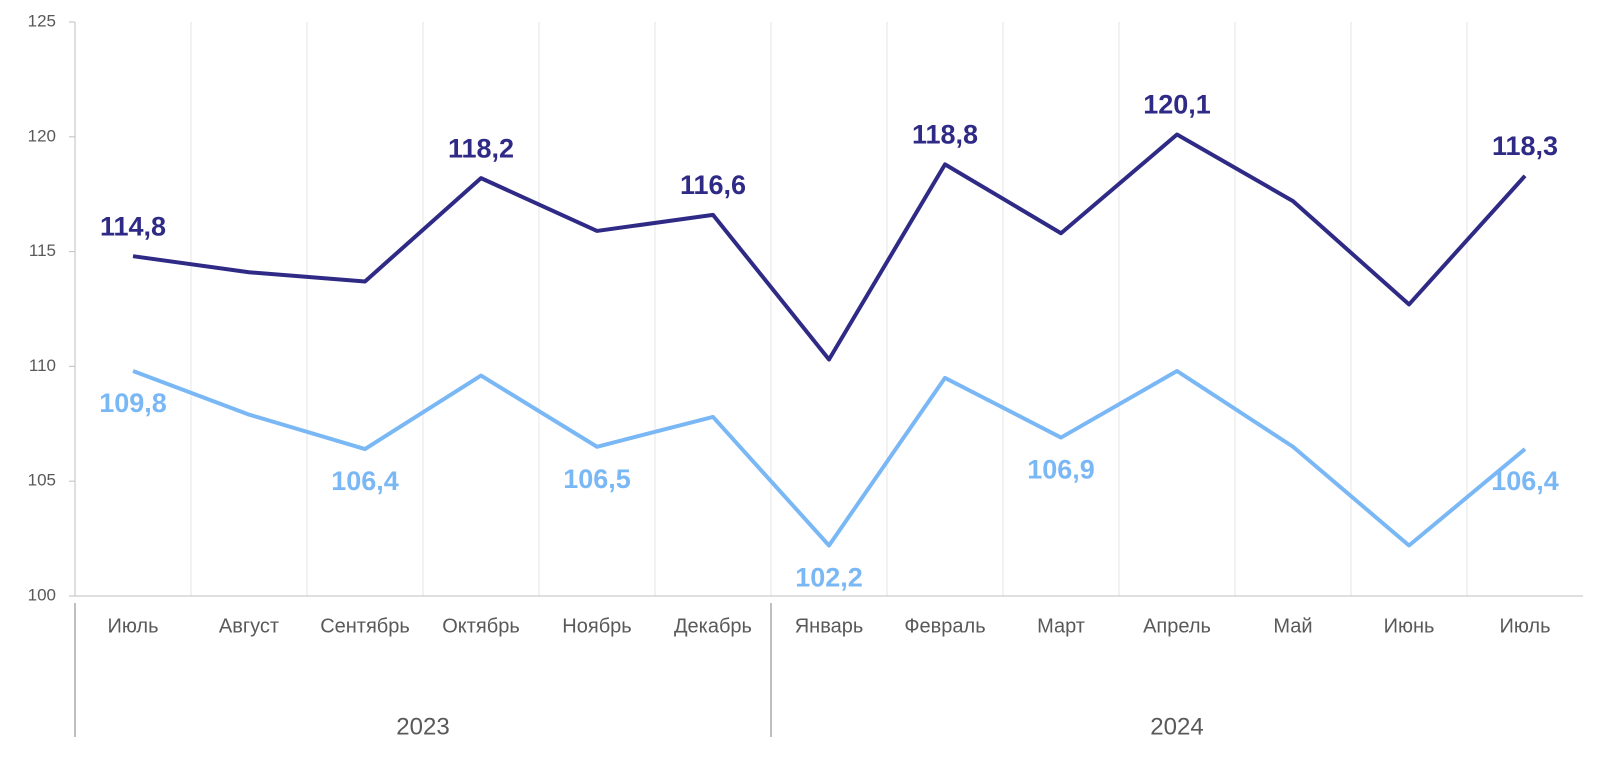 The image size is (1624, 769). What do you see at coordinates (422, 726) in the screenshot?
I see `group-label: 2023` at bounding box center [422, 726].